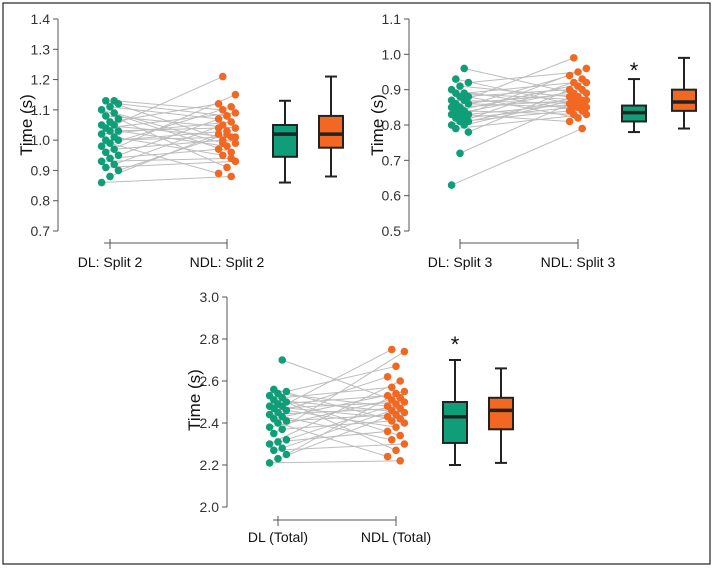 Image resolution: width=714 pixels, height=568 pixels. I want to click on y-tick-label: 2.0, so click(210, 507).